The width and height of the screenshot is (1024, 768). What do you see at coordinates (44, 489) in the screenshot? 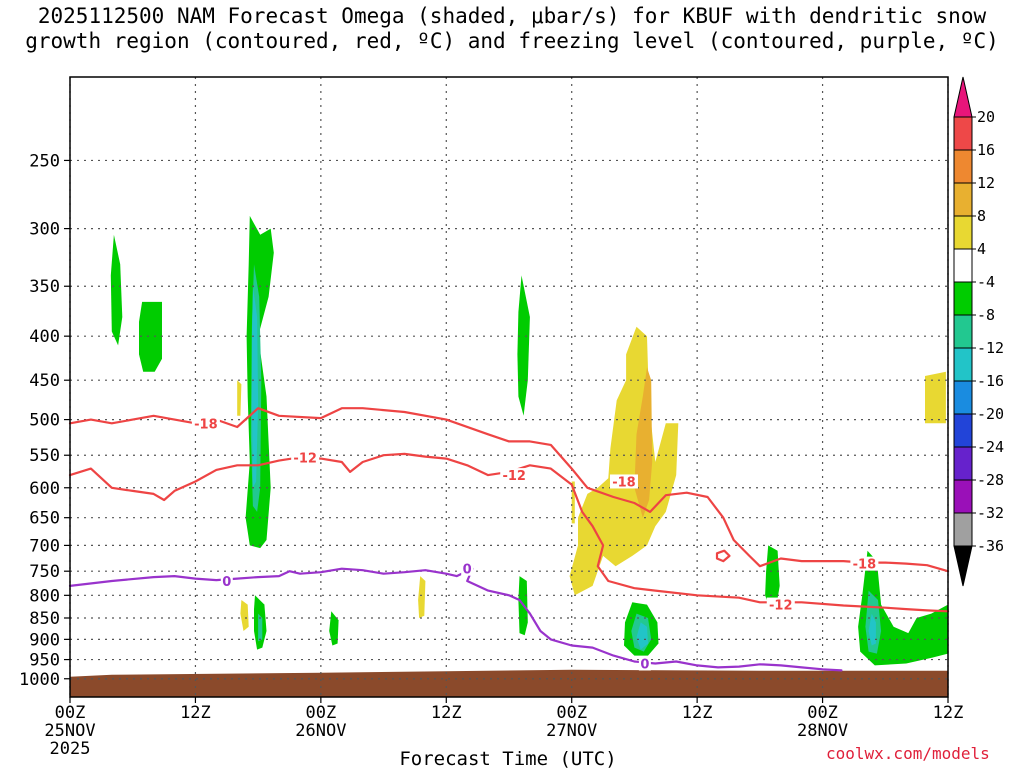
I see `y-tick-label: 600` at bounding box center [44, 489].